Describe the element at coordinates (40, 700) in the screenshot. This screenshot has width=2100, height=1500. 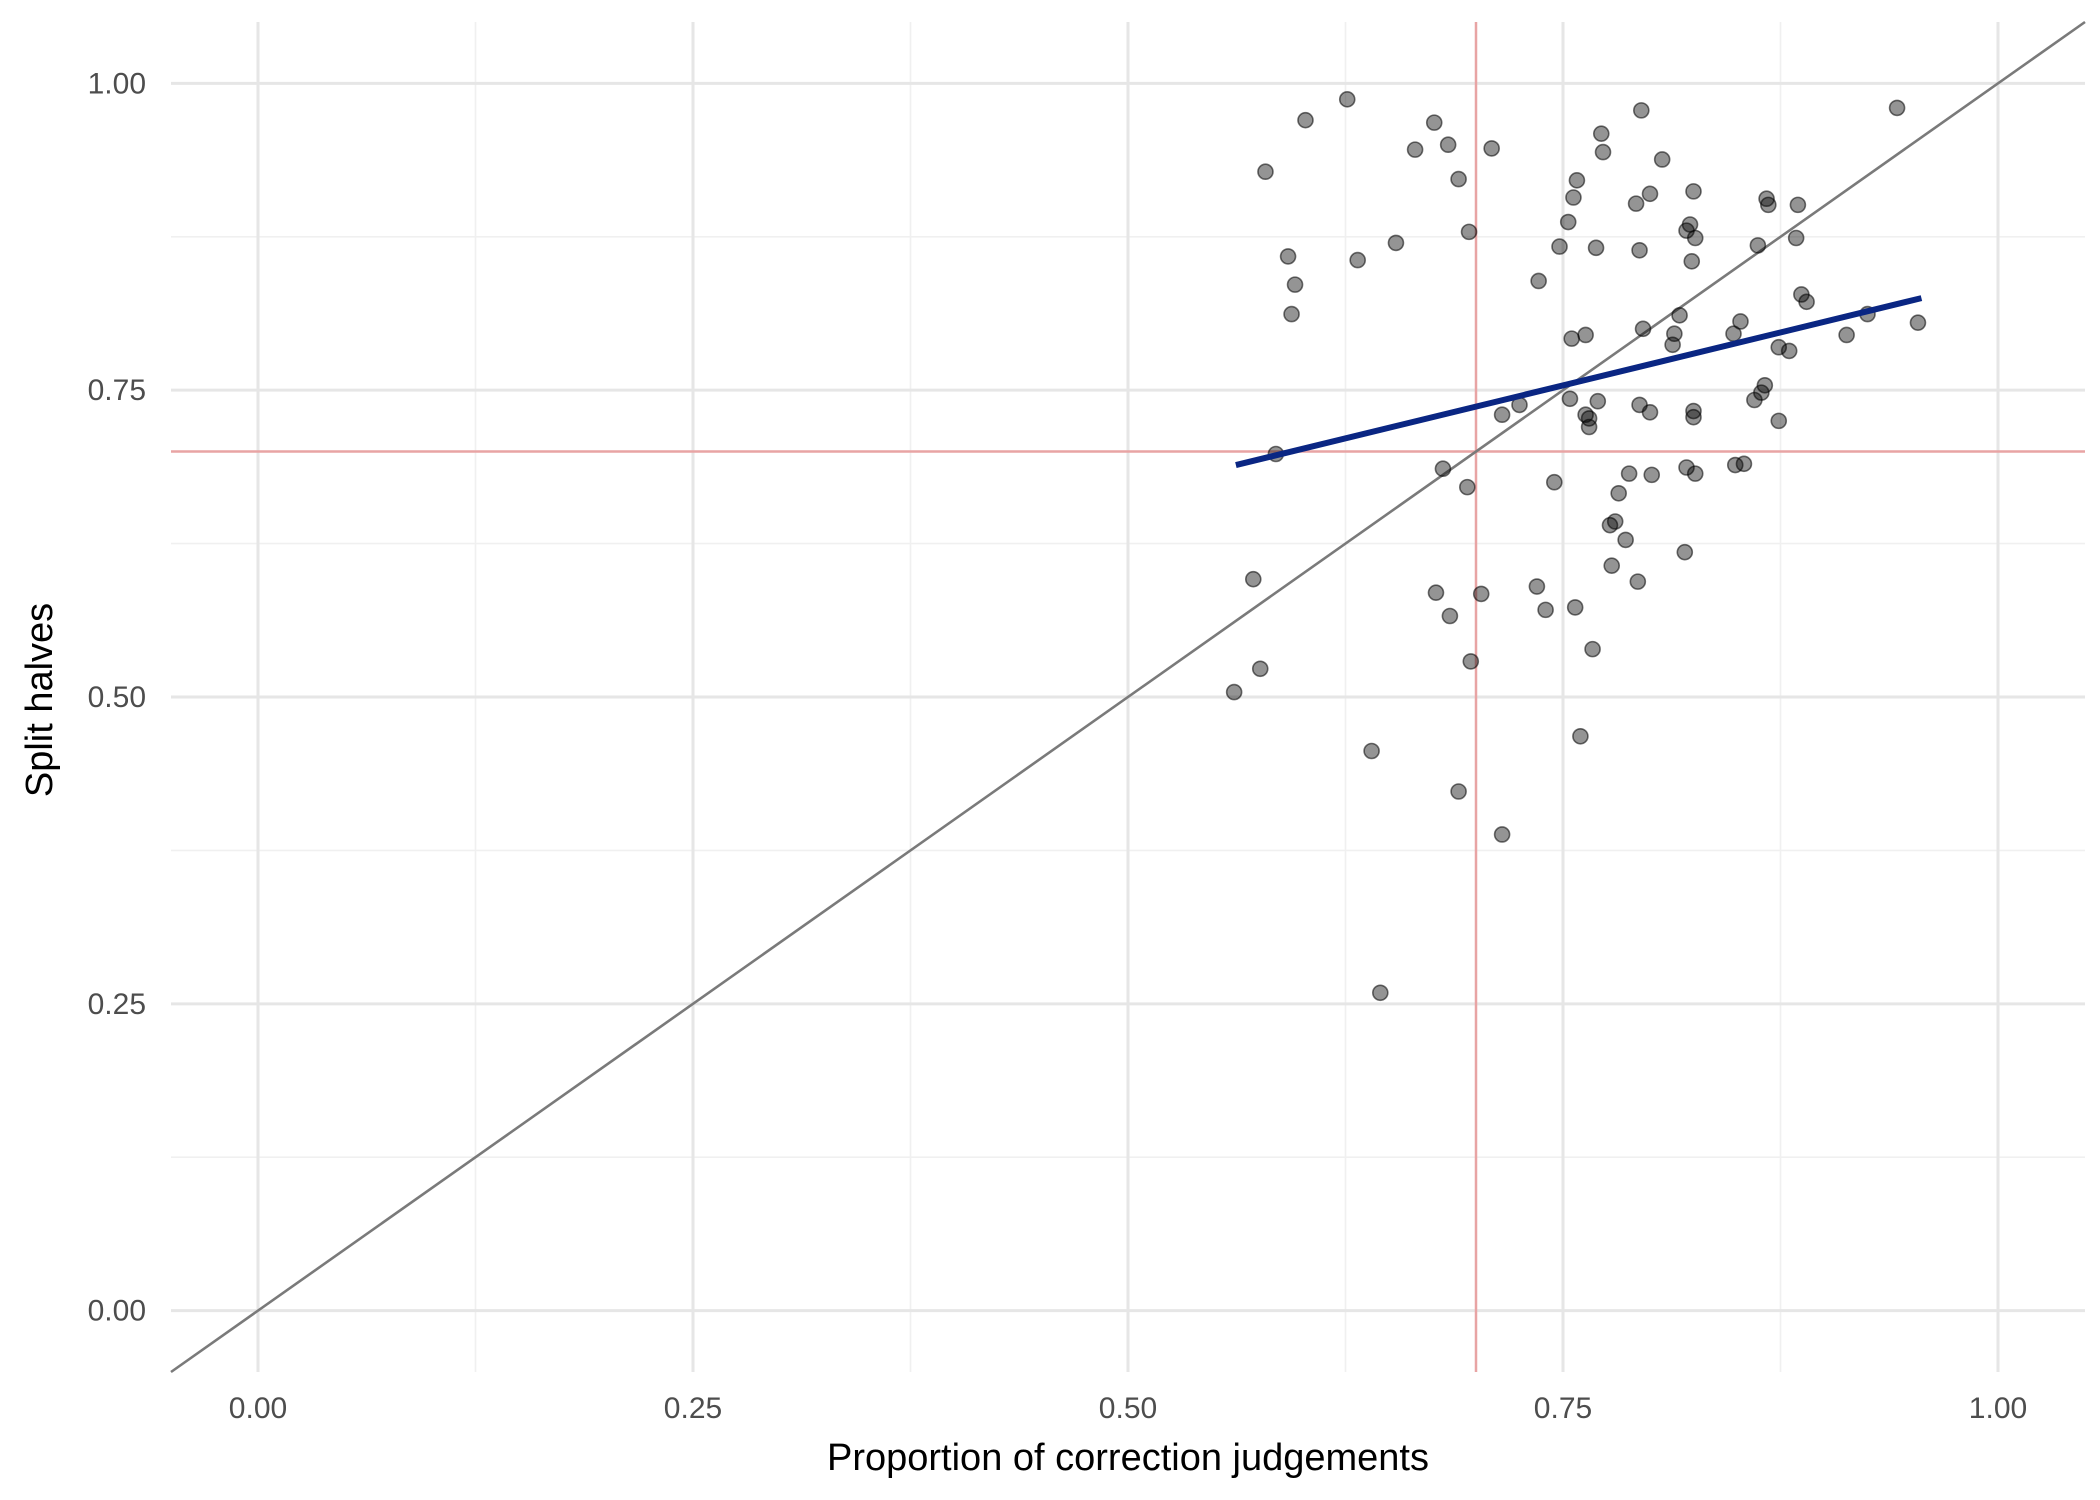
I see `y-axis-title: Split halves` at that location.